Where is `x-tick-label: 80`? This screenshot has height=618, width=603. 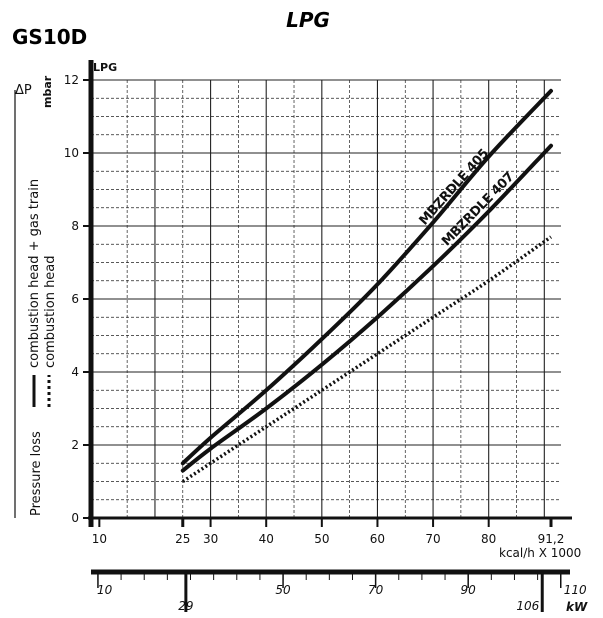
x-tick-label: 80 is located at coordinates (488, 539).